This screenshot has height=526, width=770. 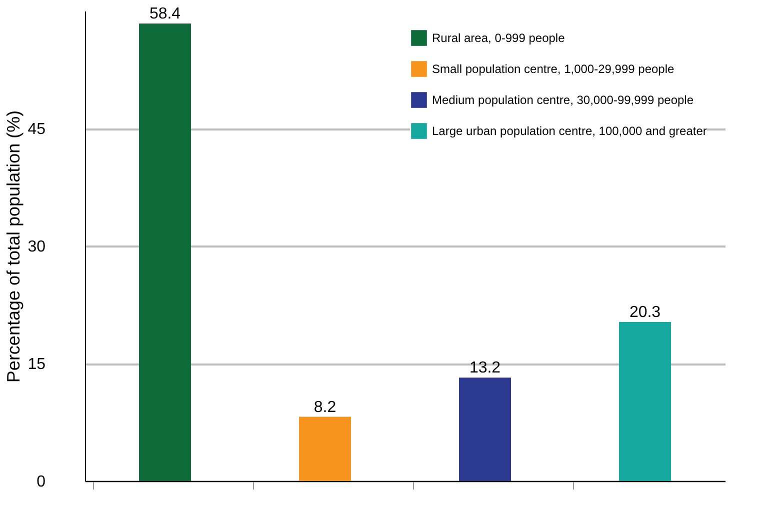 What do you see at coordinates (14, 246) in the screenshot?
I see `y-axis-title: Percentage of total population (%)` at bounding box center [14, 246].